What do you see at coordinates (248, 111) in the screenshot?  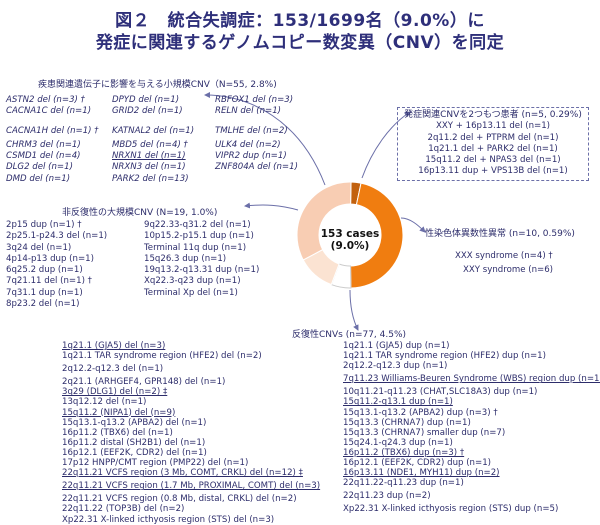 I see `small-cnv-item: RELN del (n=1)` at bounding box center [248, 111].